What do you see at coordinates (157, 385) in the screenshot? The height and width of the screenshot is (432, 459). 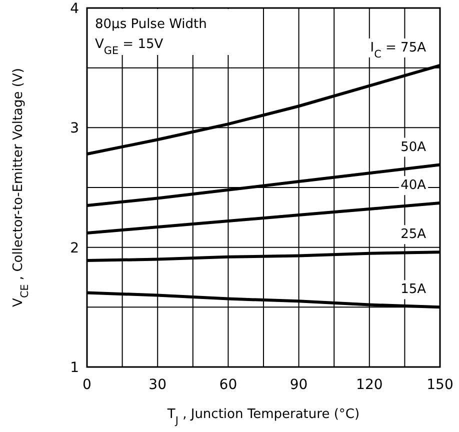 I see `x-tick-label: 30` at bounding box center [157, 385].